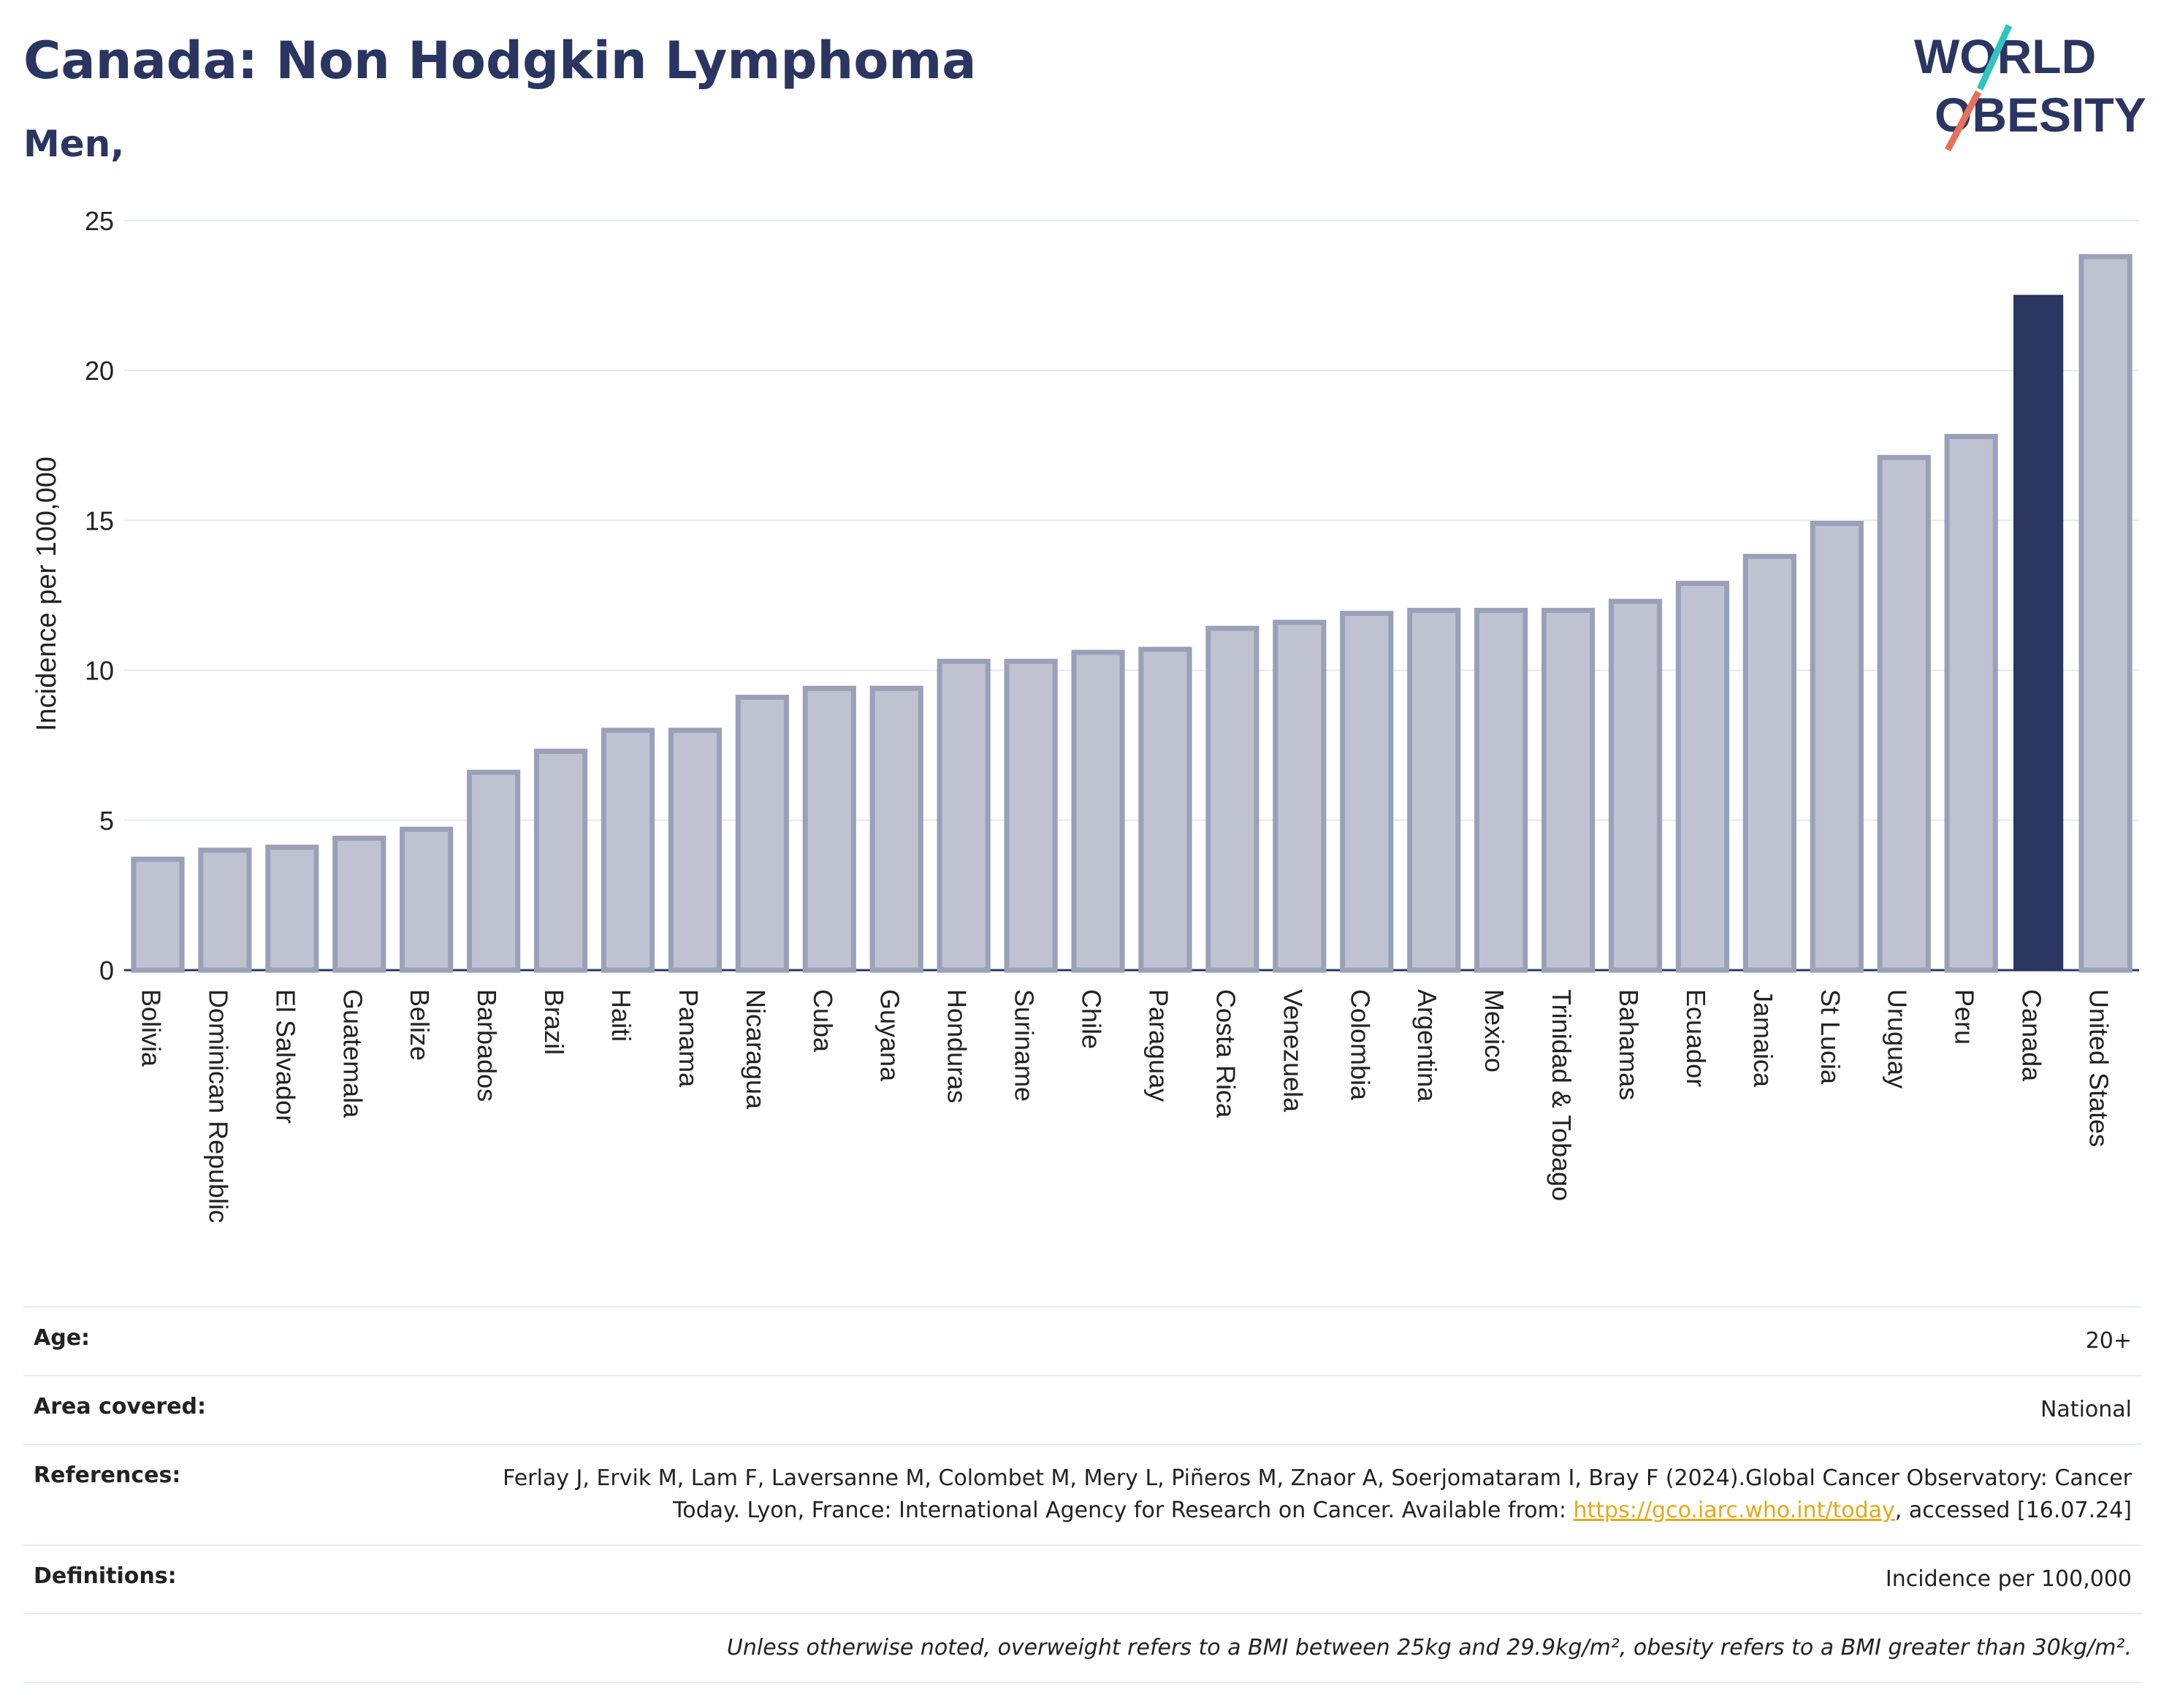 The width and height of the screenshot is (2161, 1708). Describe the element at coordinates (2013, 1511) in the screenshot. I see `references-tail: , accessed [16.07.24]` at that location.